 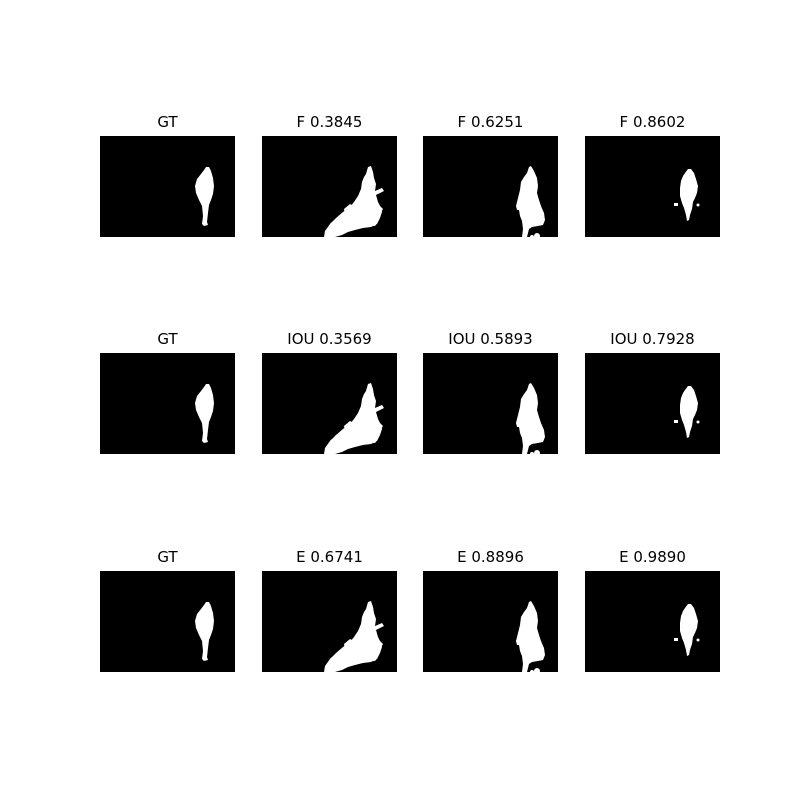 What do you see at coordinates (652, 339) in the screenshot?
I see `panel-title: IOU 0.7928` at bounding box center [652, 339].